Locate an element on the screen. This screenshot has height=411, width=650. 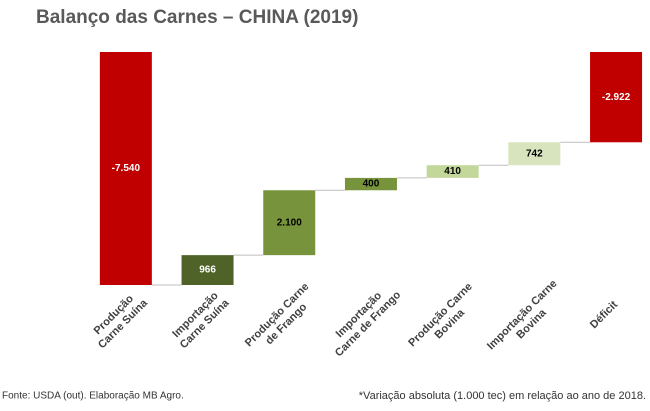
chart-title: Balanço das Carnes – CHINA (2019) is located at coordinates (197, 17).